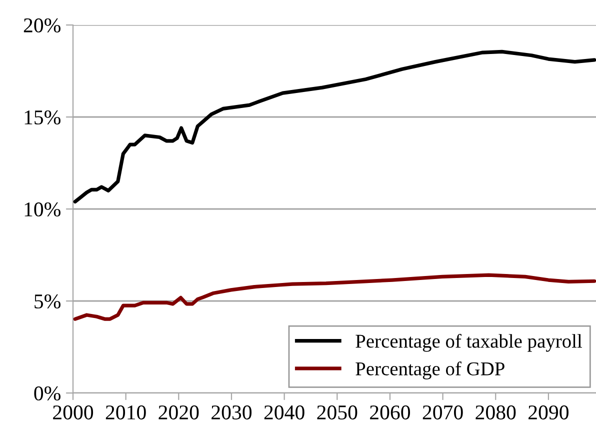 This screenshot has height=430, width=596. Describe the element at coordinates (337, 412) in the screenshot. I see `x-tick-label: 2050` at that location.